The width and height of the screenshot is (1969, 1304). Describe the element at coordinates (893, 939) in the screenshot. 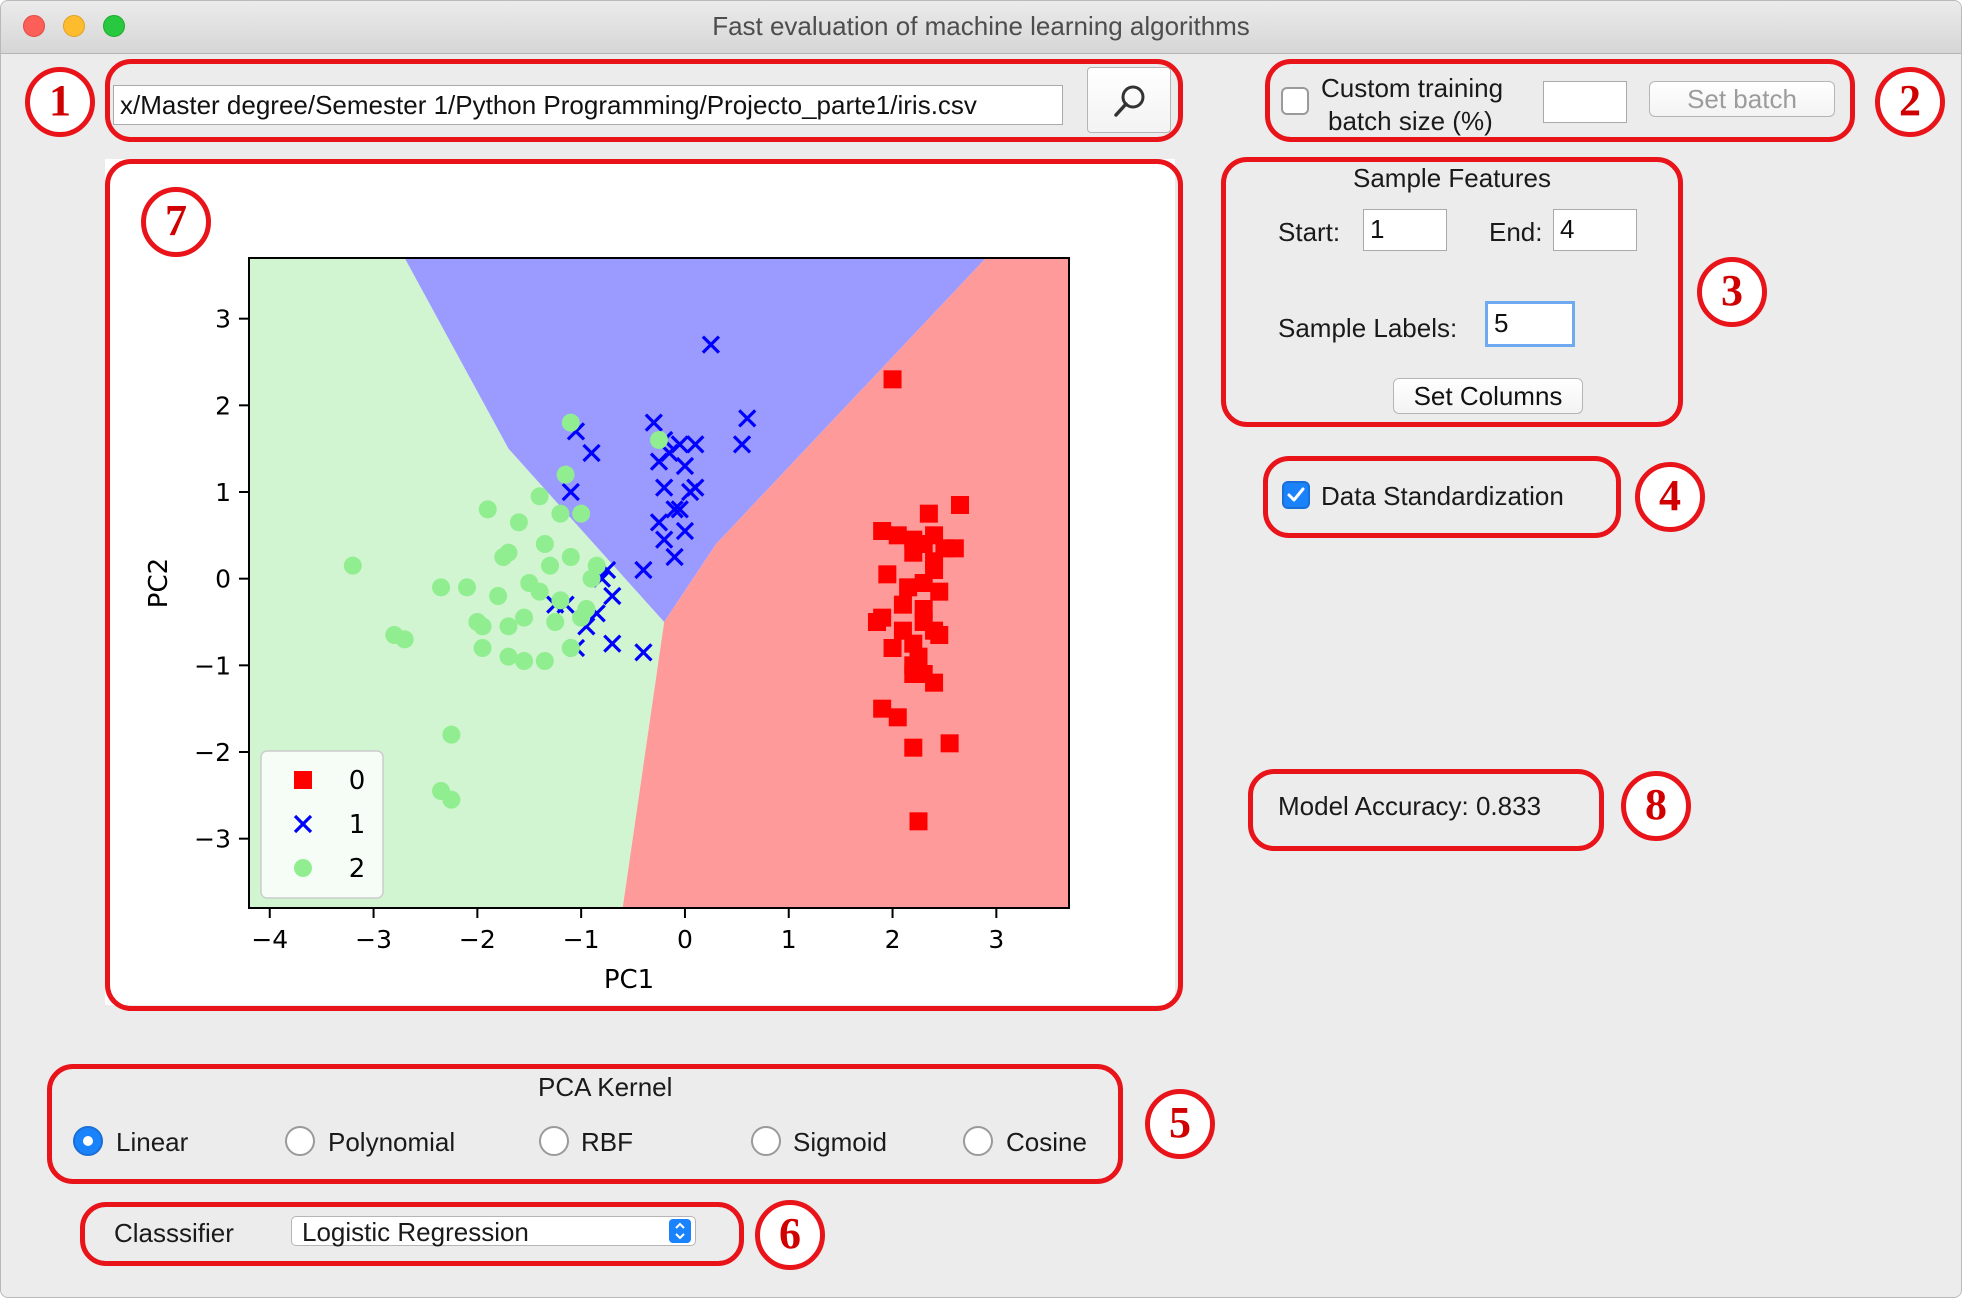

I see `x-tick-label: 2` at that location.